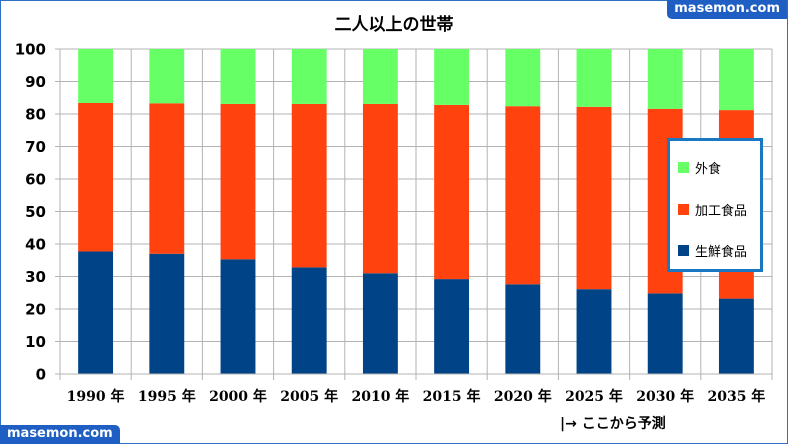  Describe the element at coordinates (523, 396) in the screenshot. I see `x-tick-label: 2020 年` at that location.